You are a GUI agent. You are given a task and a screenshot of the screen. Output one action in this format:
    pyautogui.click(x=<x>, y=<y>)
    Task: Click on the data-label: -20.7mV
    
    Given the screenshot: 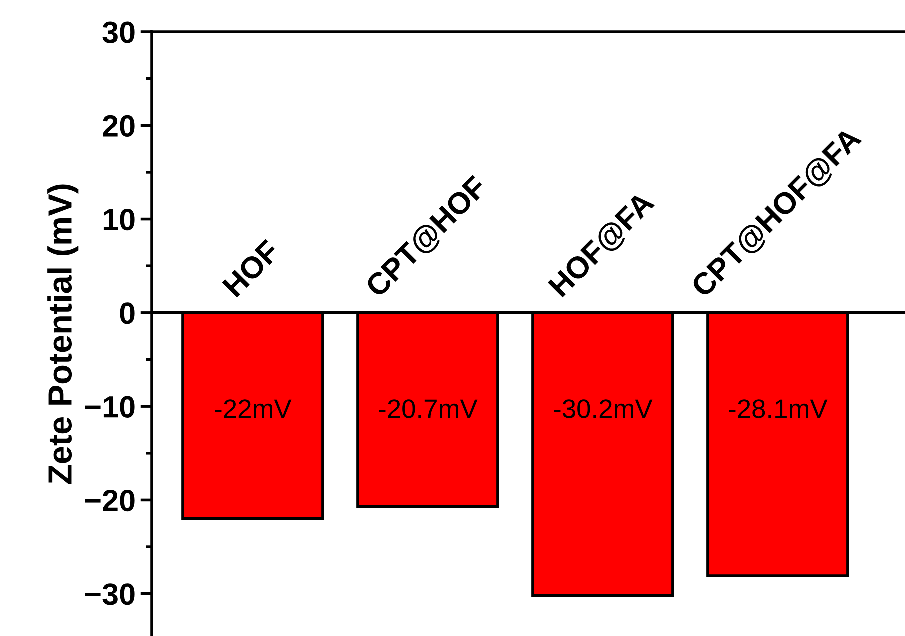 What is the action you would take?
    pyautogui.click(x=428, y=409)
    